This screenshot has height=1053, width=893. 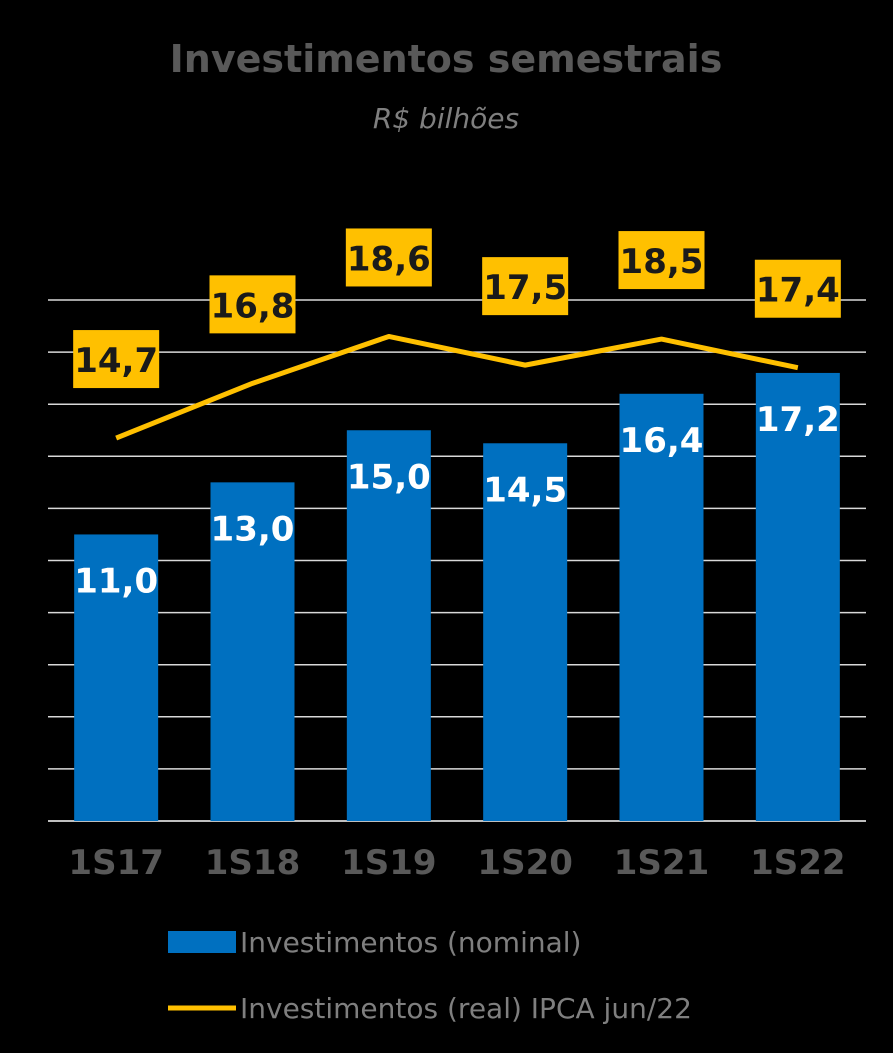 I want to click on x-tick-1S20: 1S20, so click(x=524, y=863).